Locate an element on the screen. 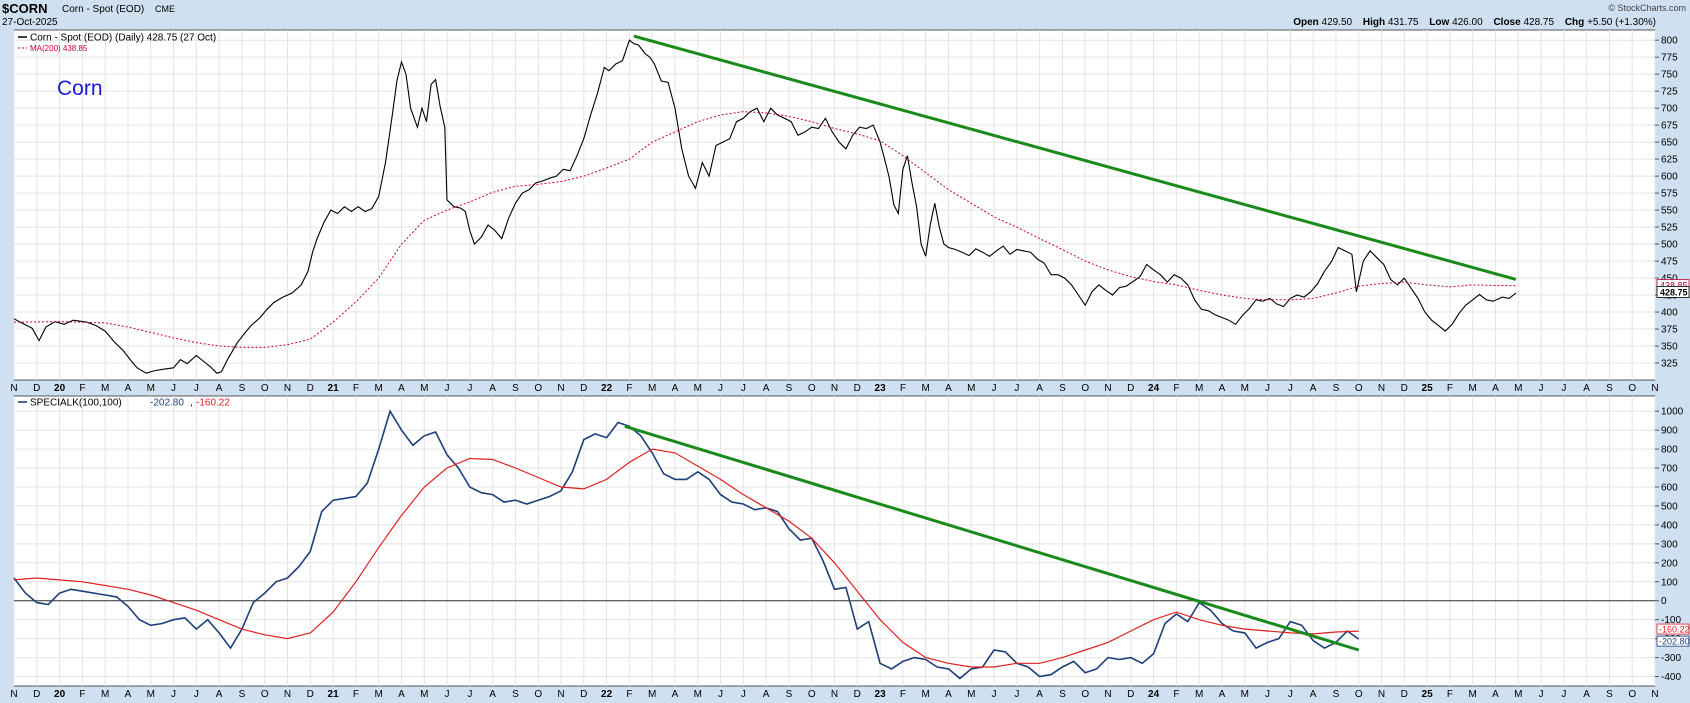  close-label: Close is located at coordinates (1507, 22).